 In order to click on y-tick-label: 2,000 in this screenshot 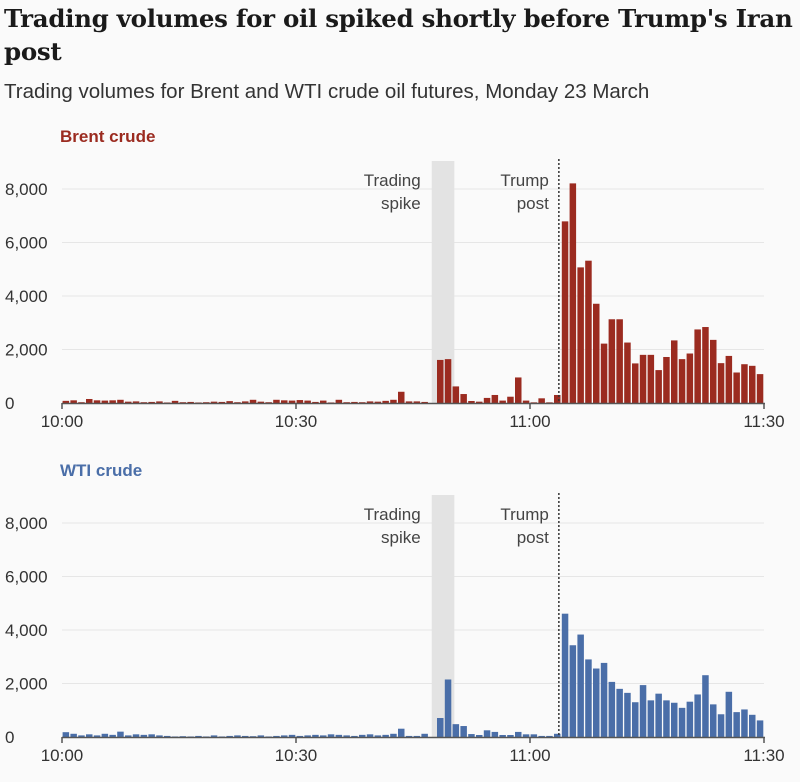, I will do `click(26, 684)`.